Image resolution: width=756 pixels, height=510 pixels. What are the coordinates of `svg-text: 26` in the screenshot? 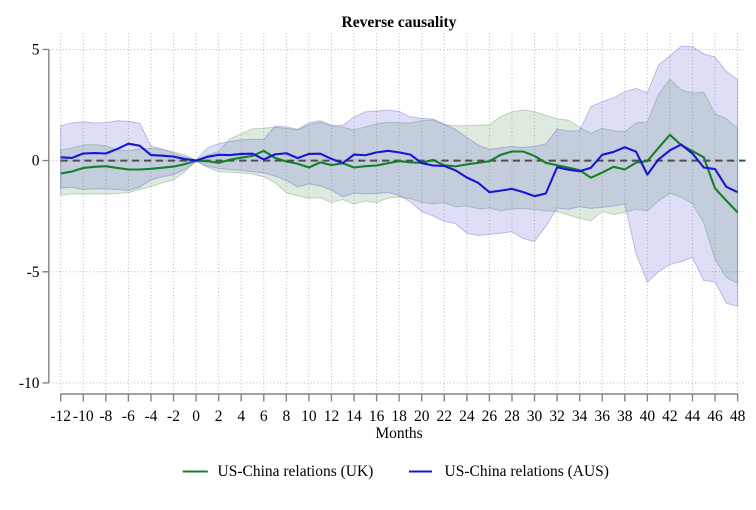 It's located at (490, 416).